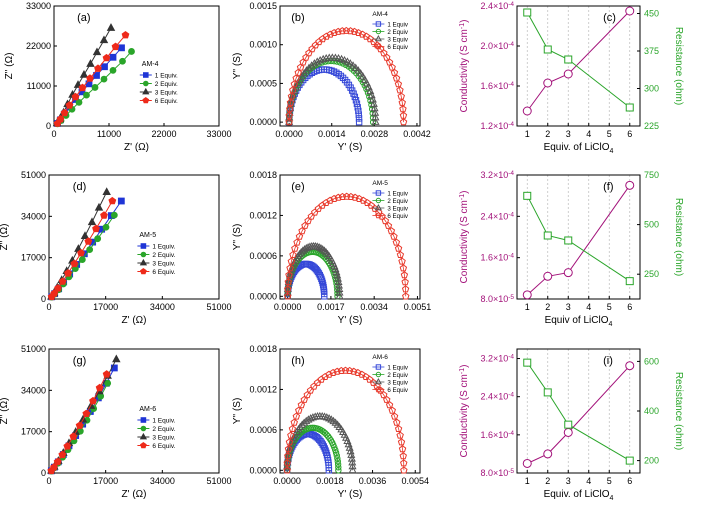  What do you see at coordinates (263, 6) in the screenshot?
I see `y-tick-label: 0.0015` at bounding box center [263, 6].